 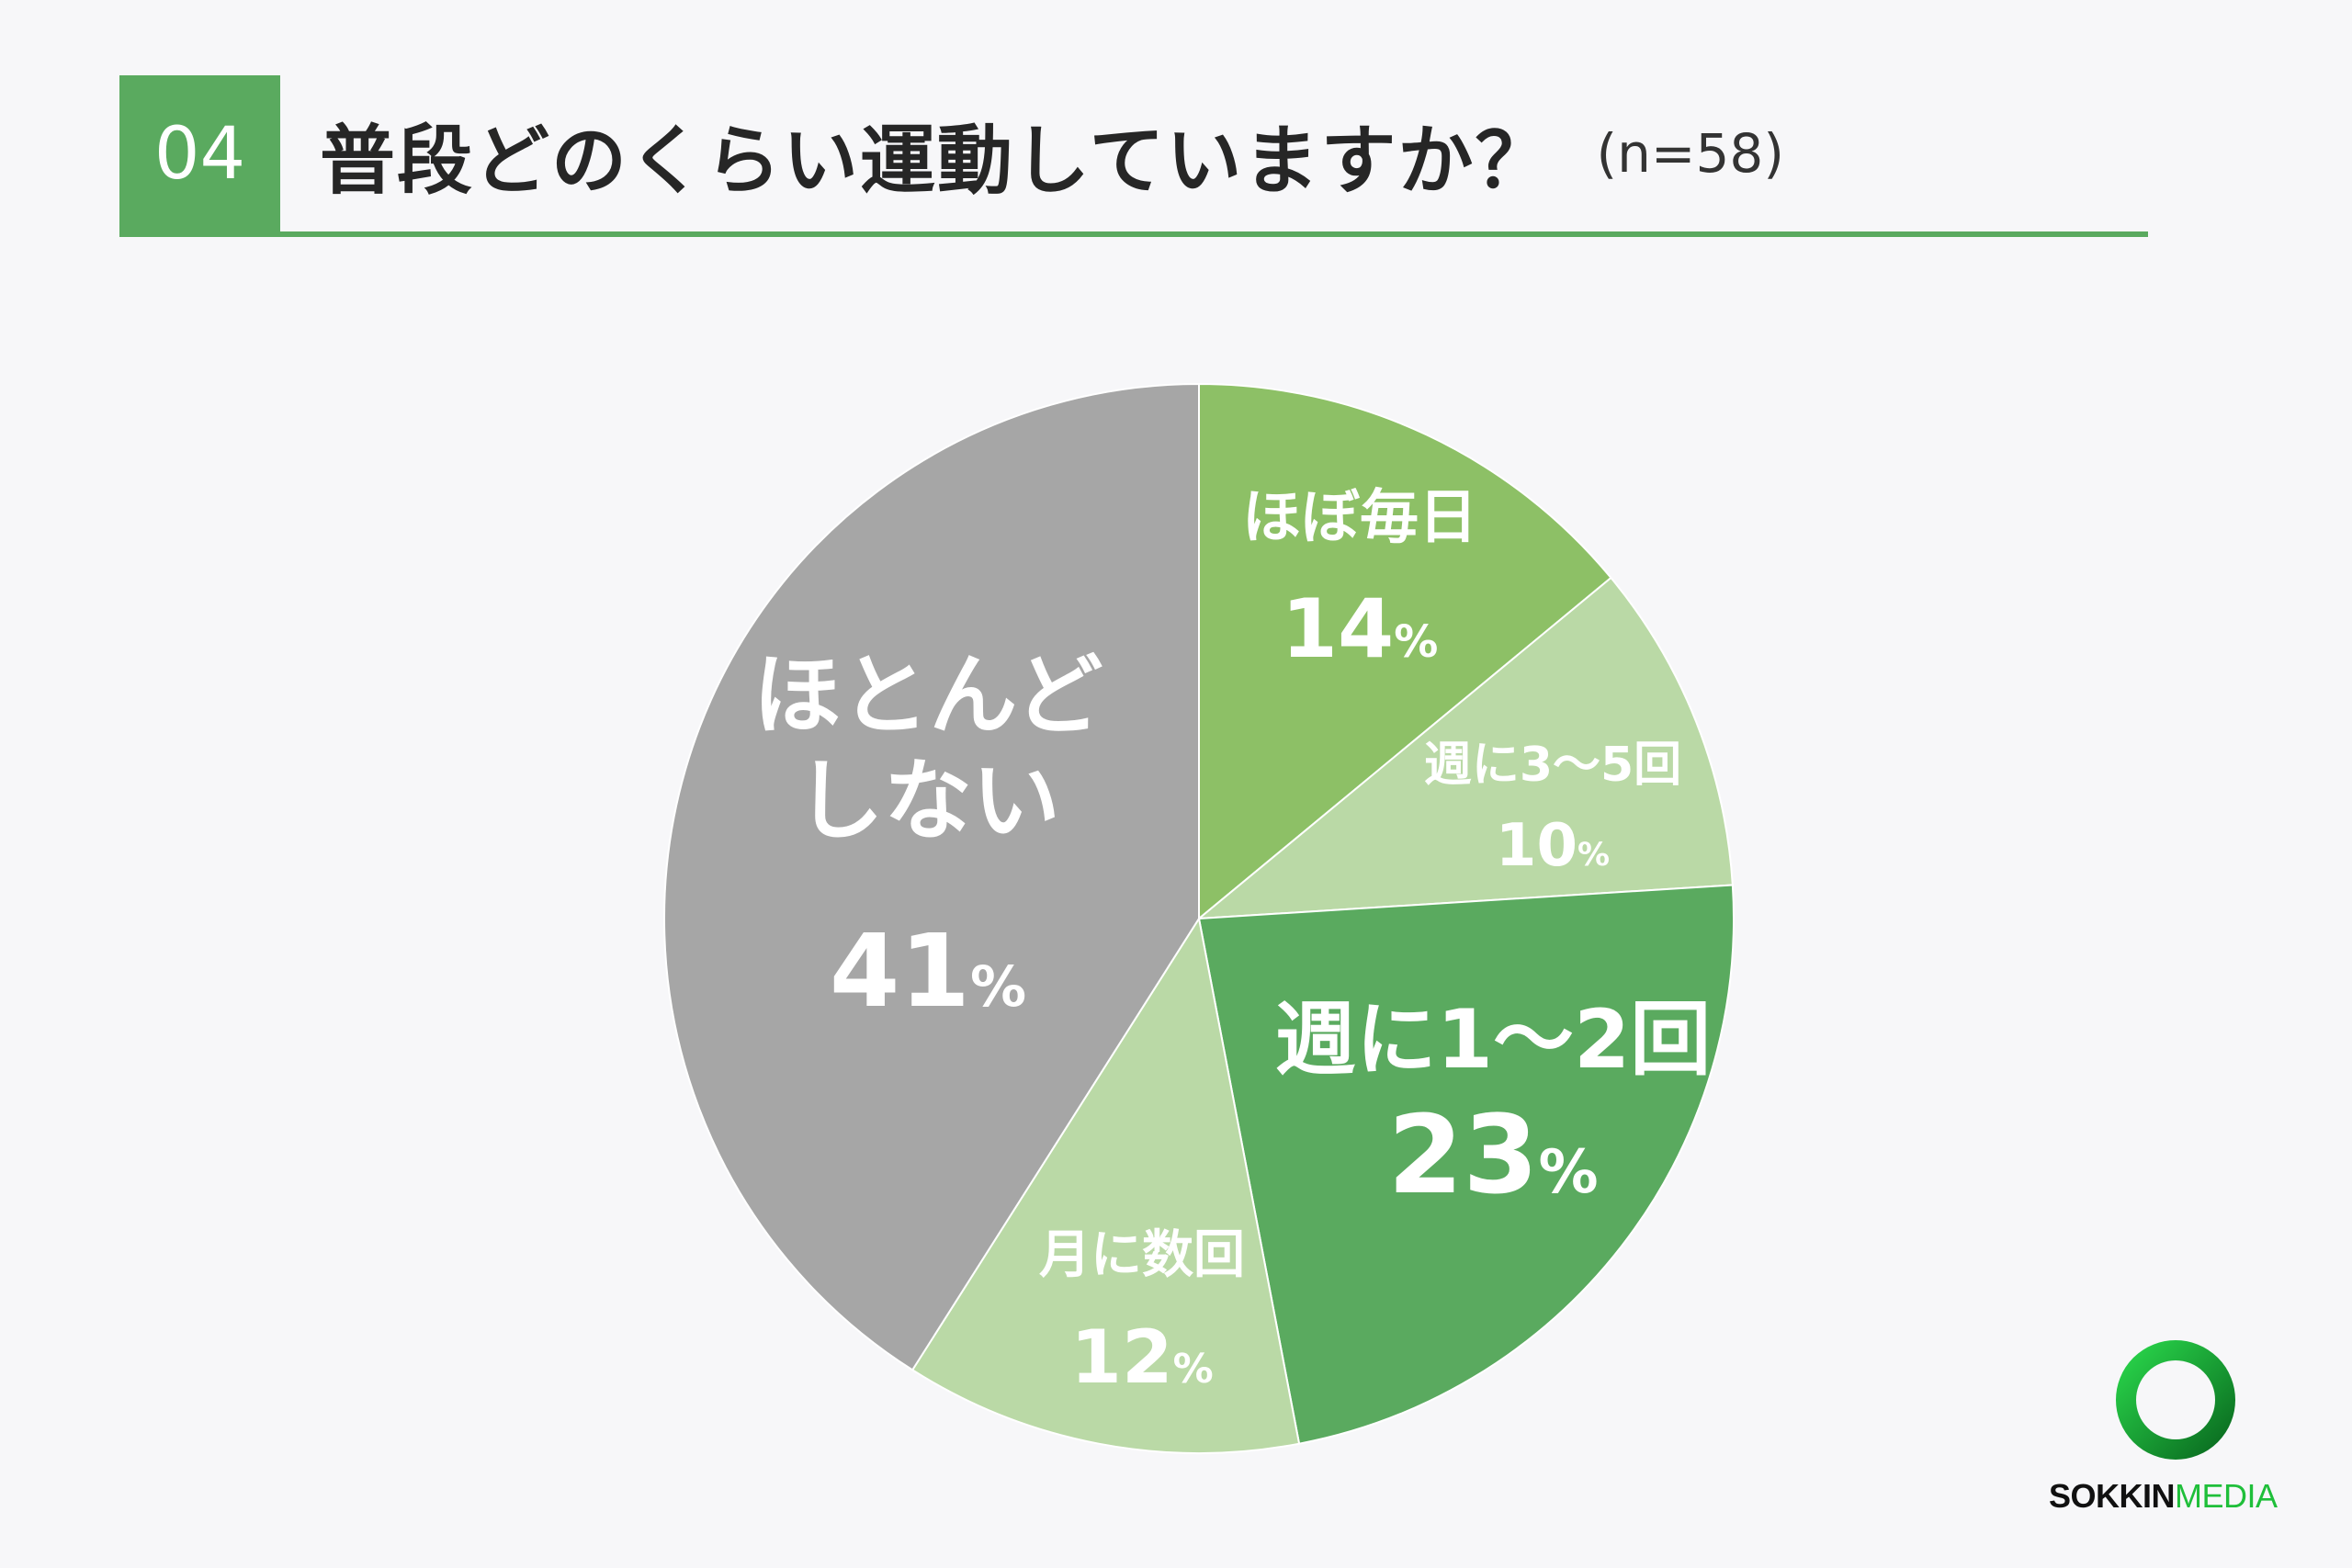 I want to click on slice-category-label: ほとんど, so click(x=927, y=696).